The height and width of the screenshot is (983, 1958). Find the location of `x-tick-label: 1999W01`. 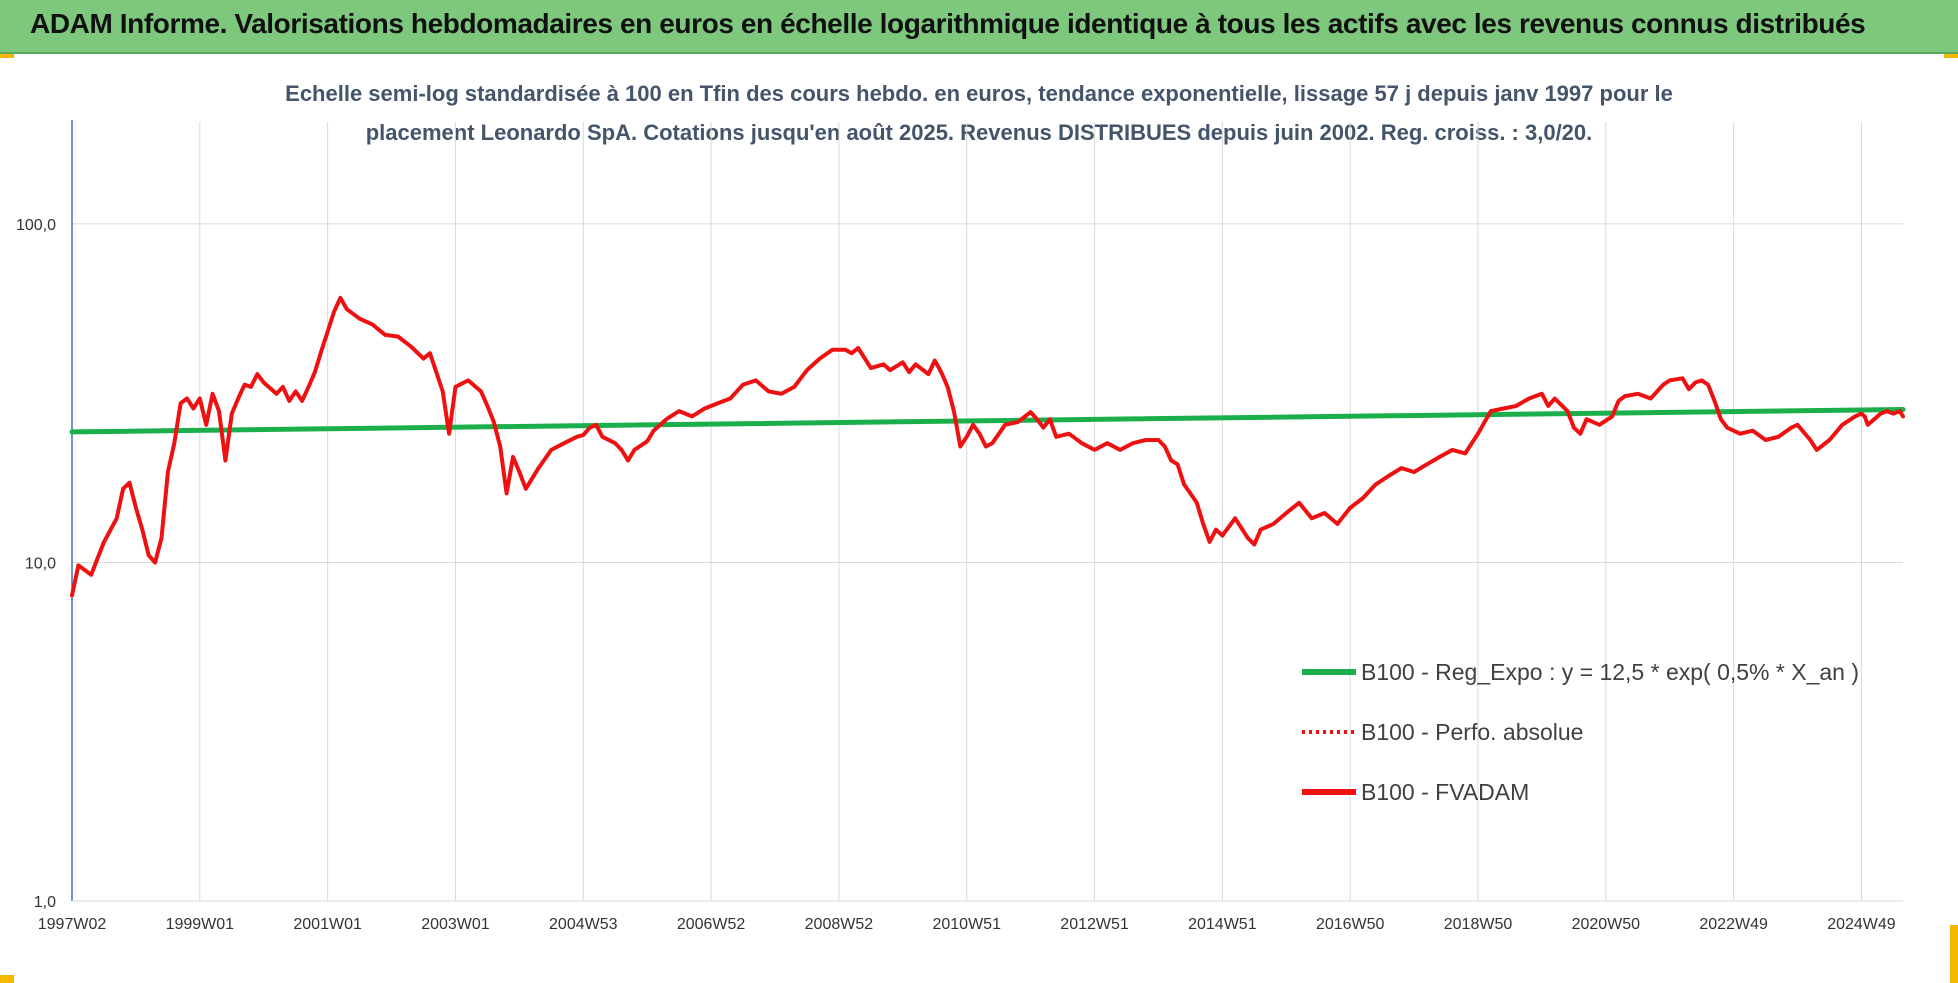

x-tick-label: 1999W01 is located at coordinates (200, 924).